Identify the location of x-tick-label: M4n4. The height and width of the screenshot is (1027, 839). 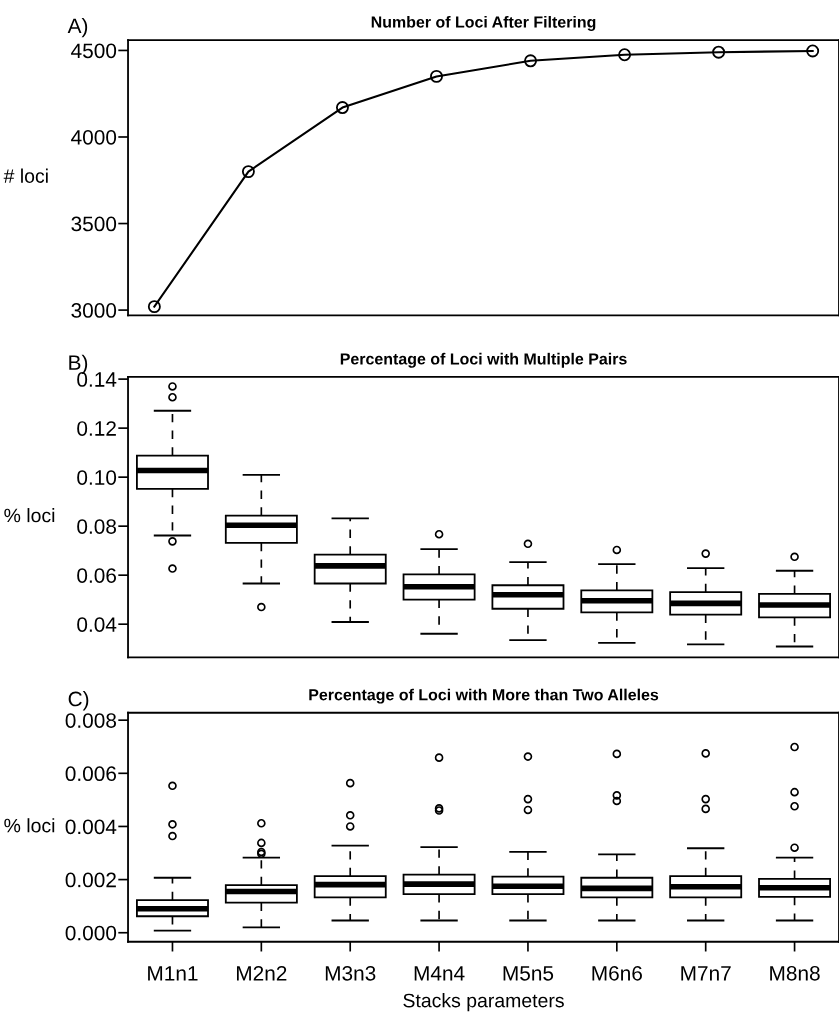
(439, 973).